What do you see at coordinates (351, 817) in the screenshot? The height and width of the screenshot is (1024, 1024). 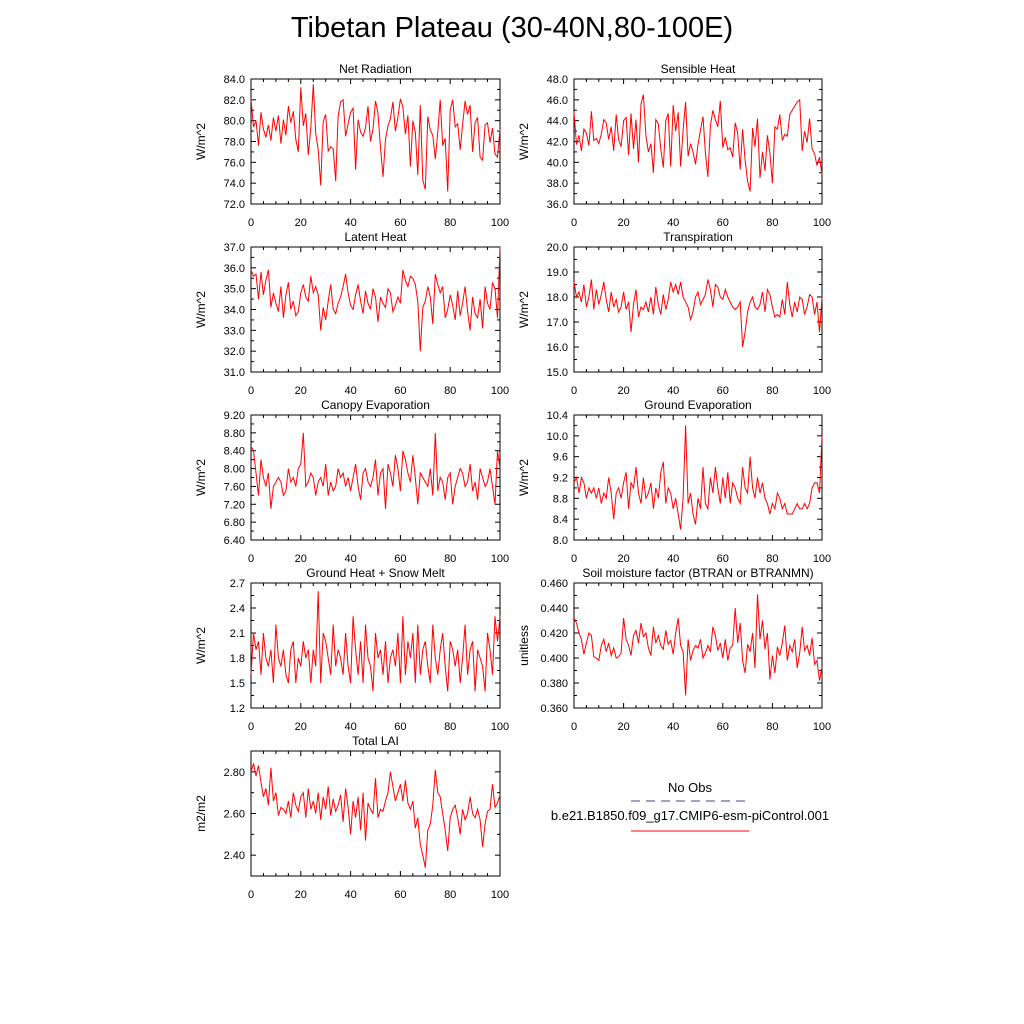 I see `chart-panel-9: Total LAI m2/m2 0 20 40 60 80 100 2.40 2.60 2.80` at bounding box center [351, 817].